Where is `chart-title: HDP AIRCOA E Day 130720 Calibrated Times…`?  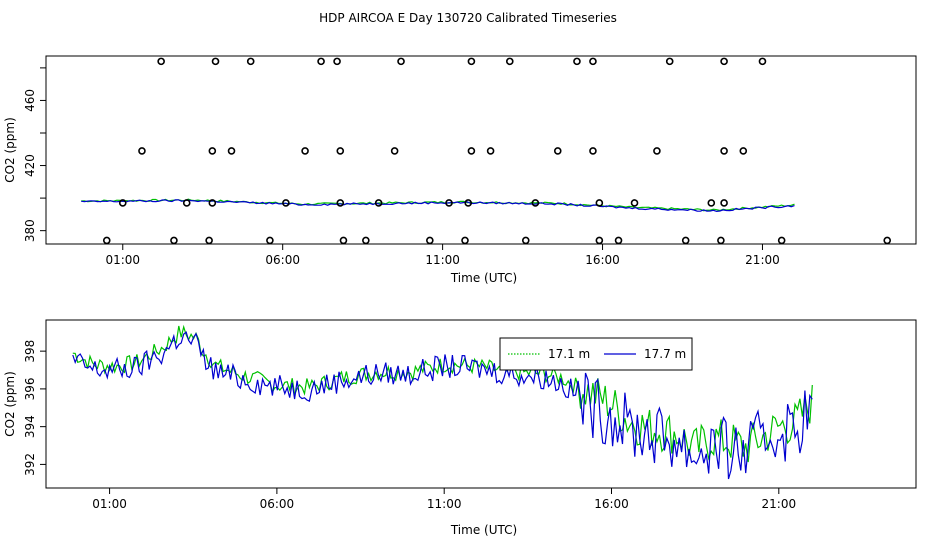 chart-title: HDP AIRCOA E Day 130720 Calibrated Times… is located at coordinates (468, 18).